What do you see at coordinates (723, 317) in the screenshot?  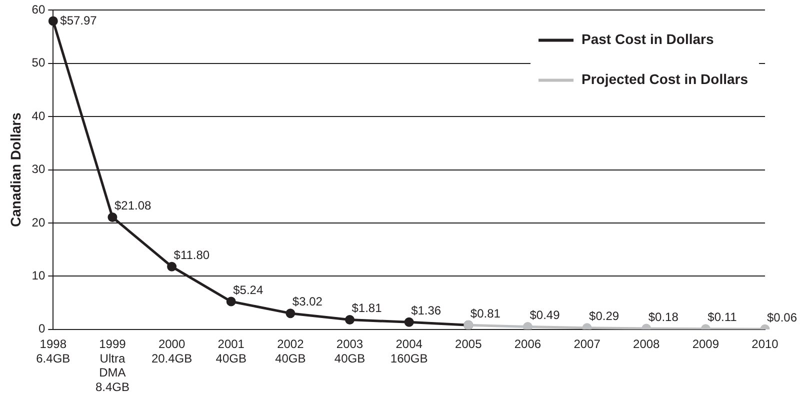 I see `data-label: $0.11` at bounding box center [723, 317].